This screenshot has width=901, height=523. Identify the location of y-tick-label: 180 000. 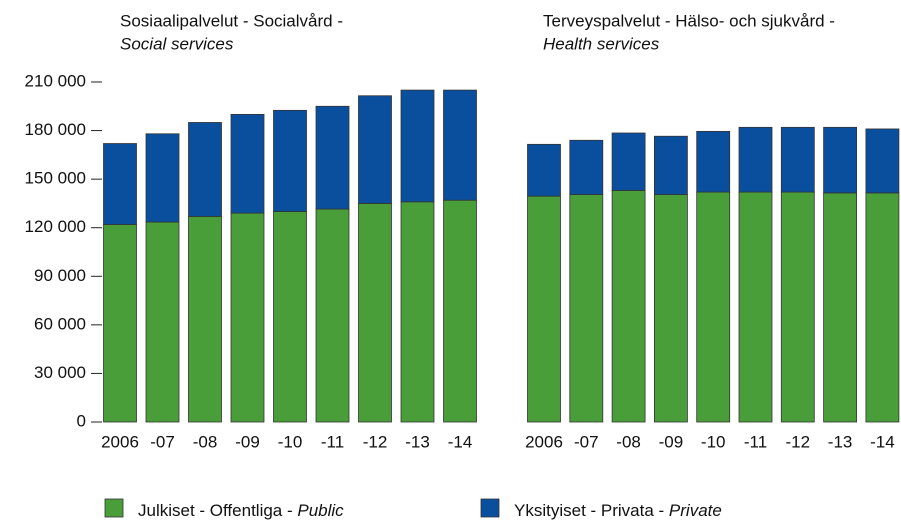
(55, 129).